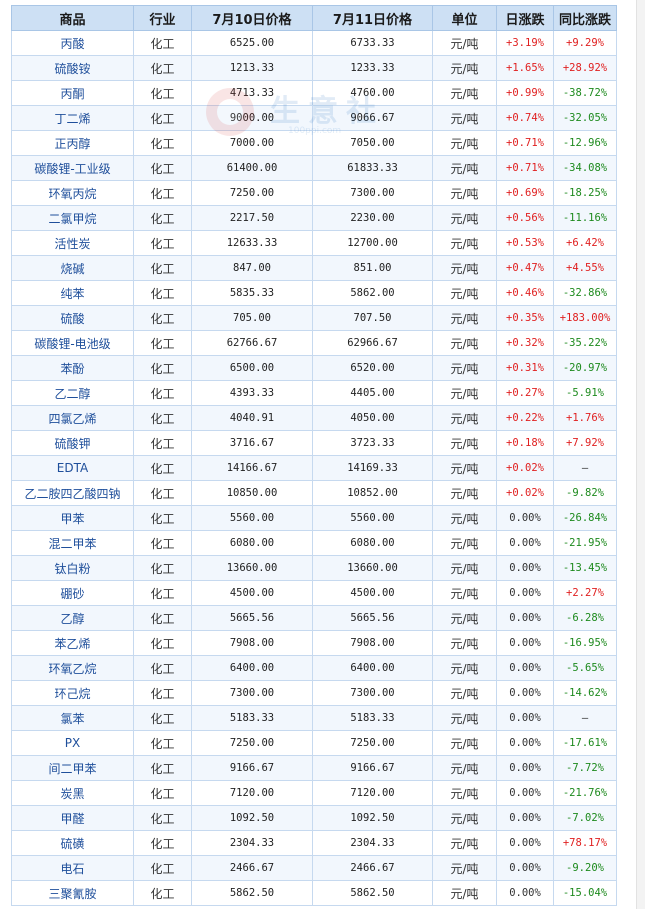 The image size is (645, 909). I want to click on price-jul10-cell: 7000.00, so click(252, 143).